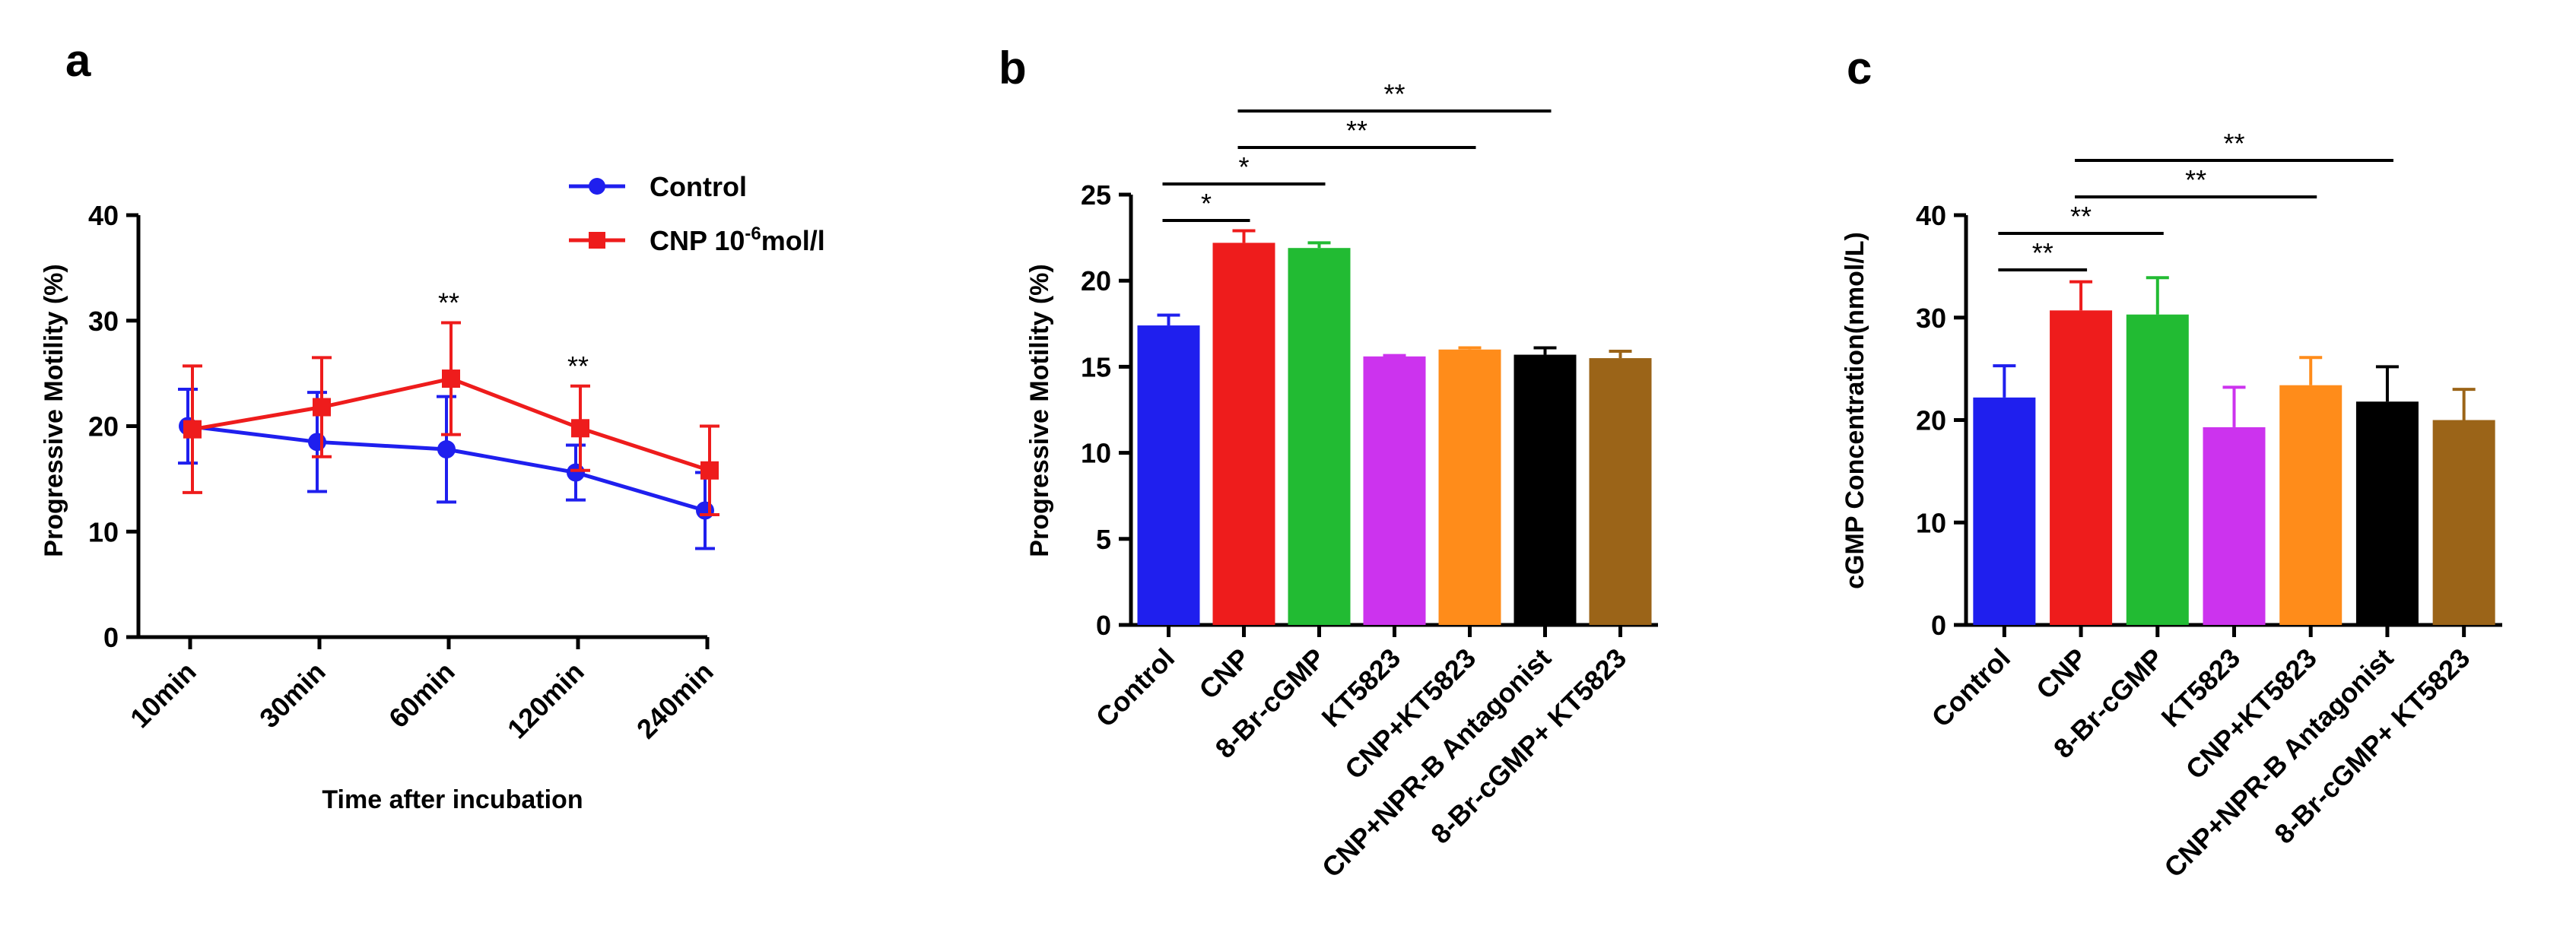  What do you see at coordinates (103, 216) in the screenshot?
I see `panel-a-y-tick-label: 40` at bounding box center [103, 216].